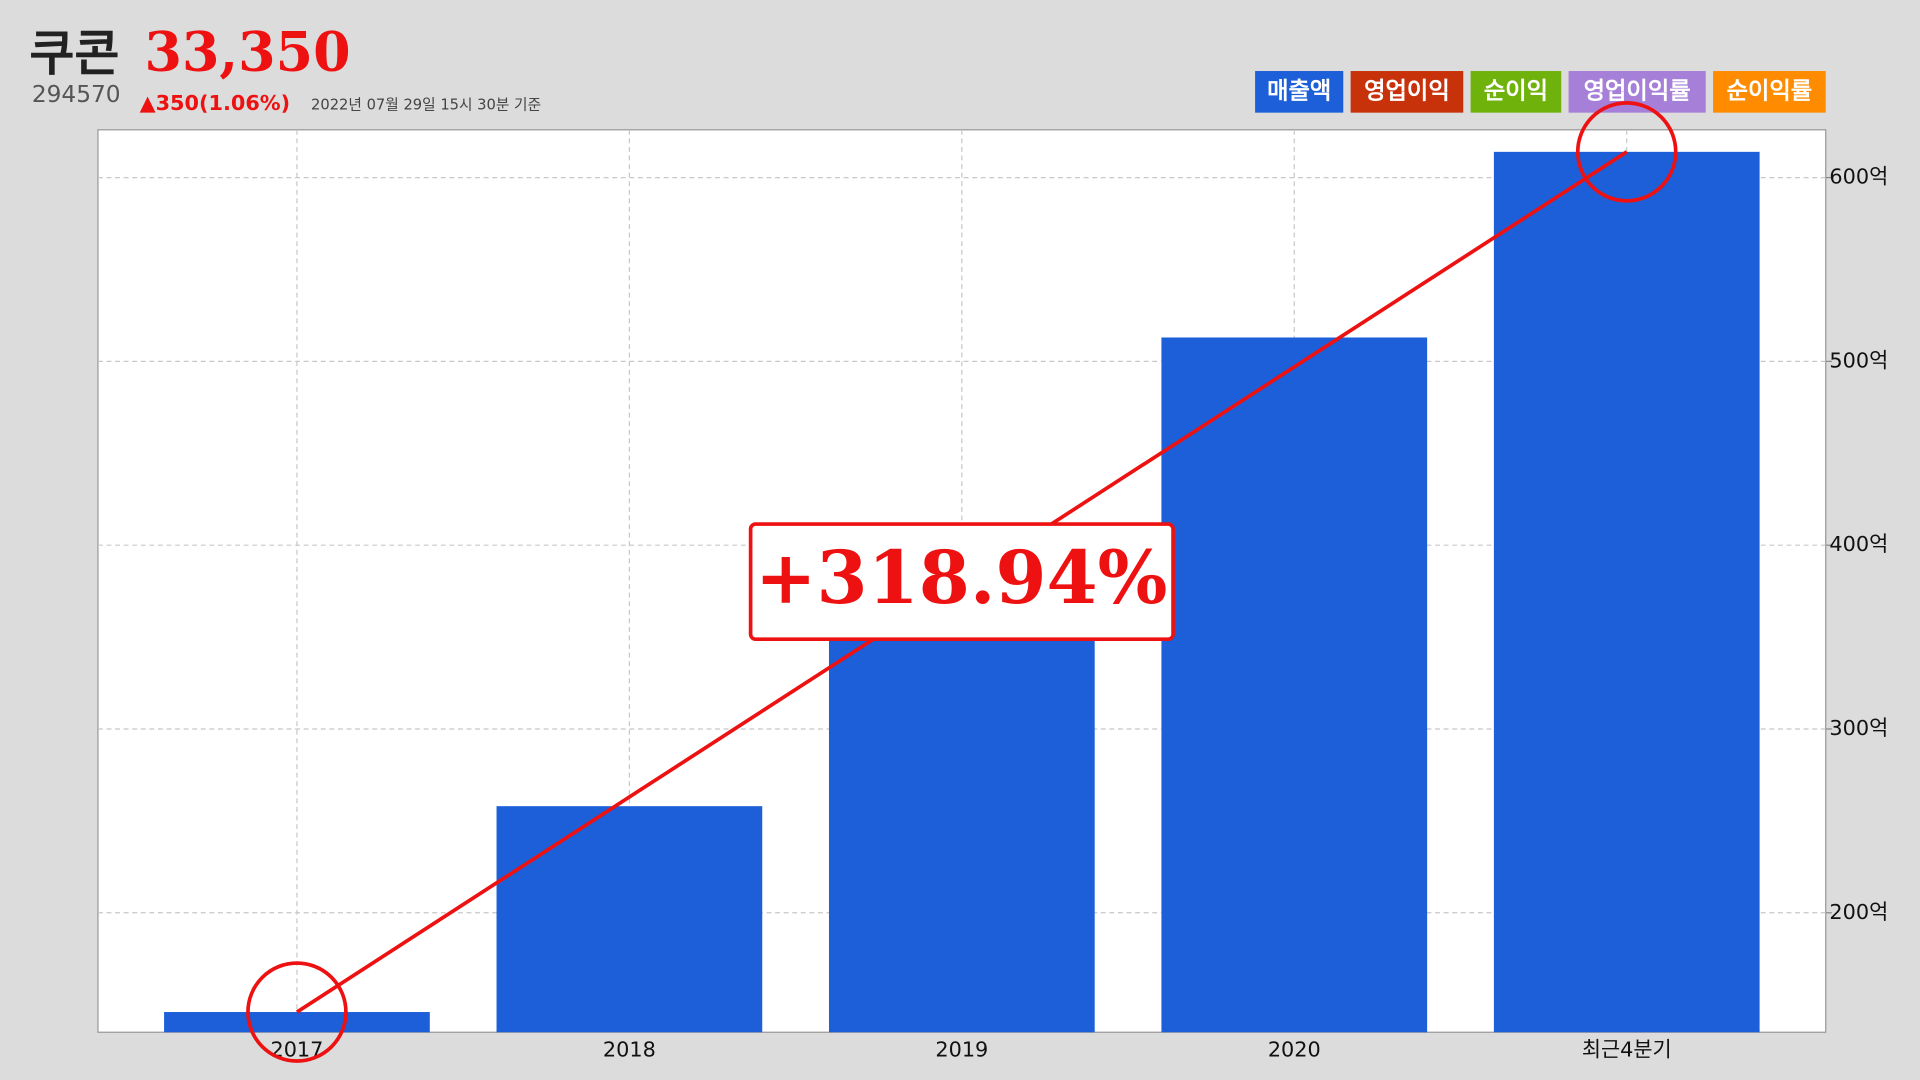 This screenshot has width=1920, height=1080. I want to click on legend-label: 순이익, so click(1516, 90).